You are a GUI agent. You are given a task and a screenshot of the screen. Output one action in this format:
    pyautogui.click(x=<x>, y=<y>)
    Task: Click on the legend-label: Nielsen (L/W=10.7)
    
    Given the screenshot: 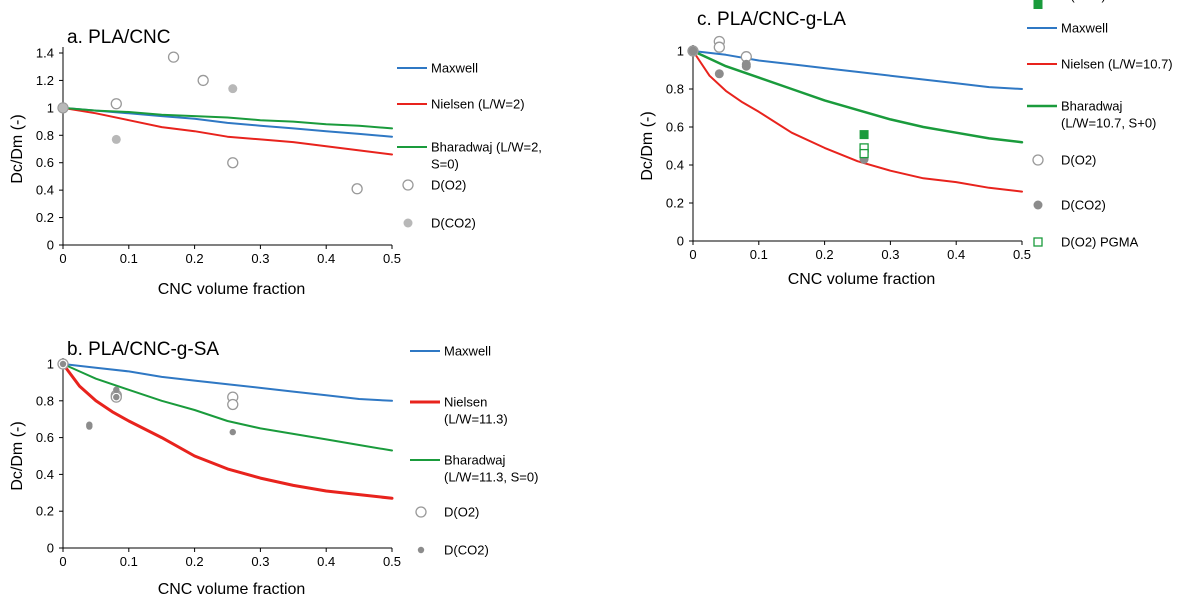 What is the action you would take?
    pyautogui.click(x=1117, y=64)
    